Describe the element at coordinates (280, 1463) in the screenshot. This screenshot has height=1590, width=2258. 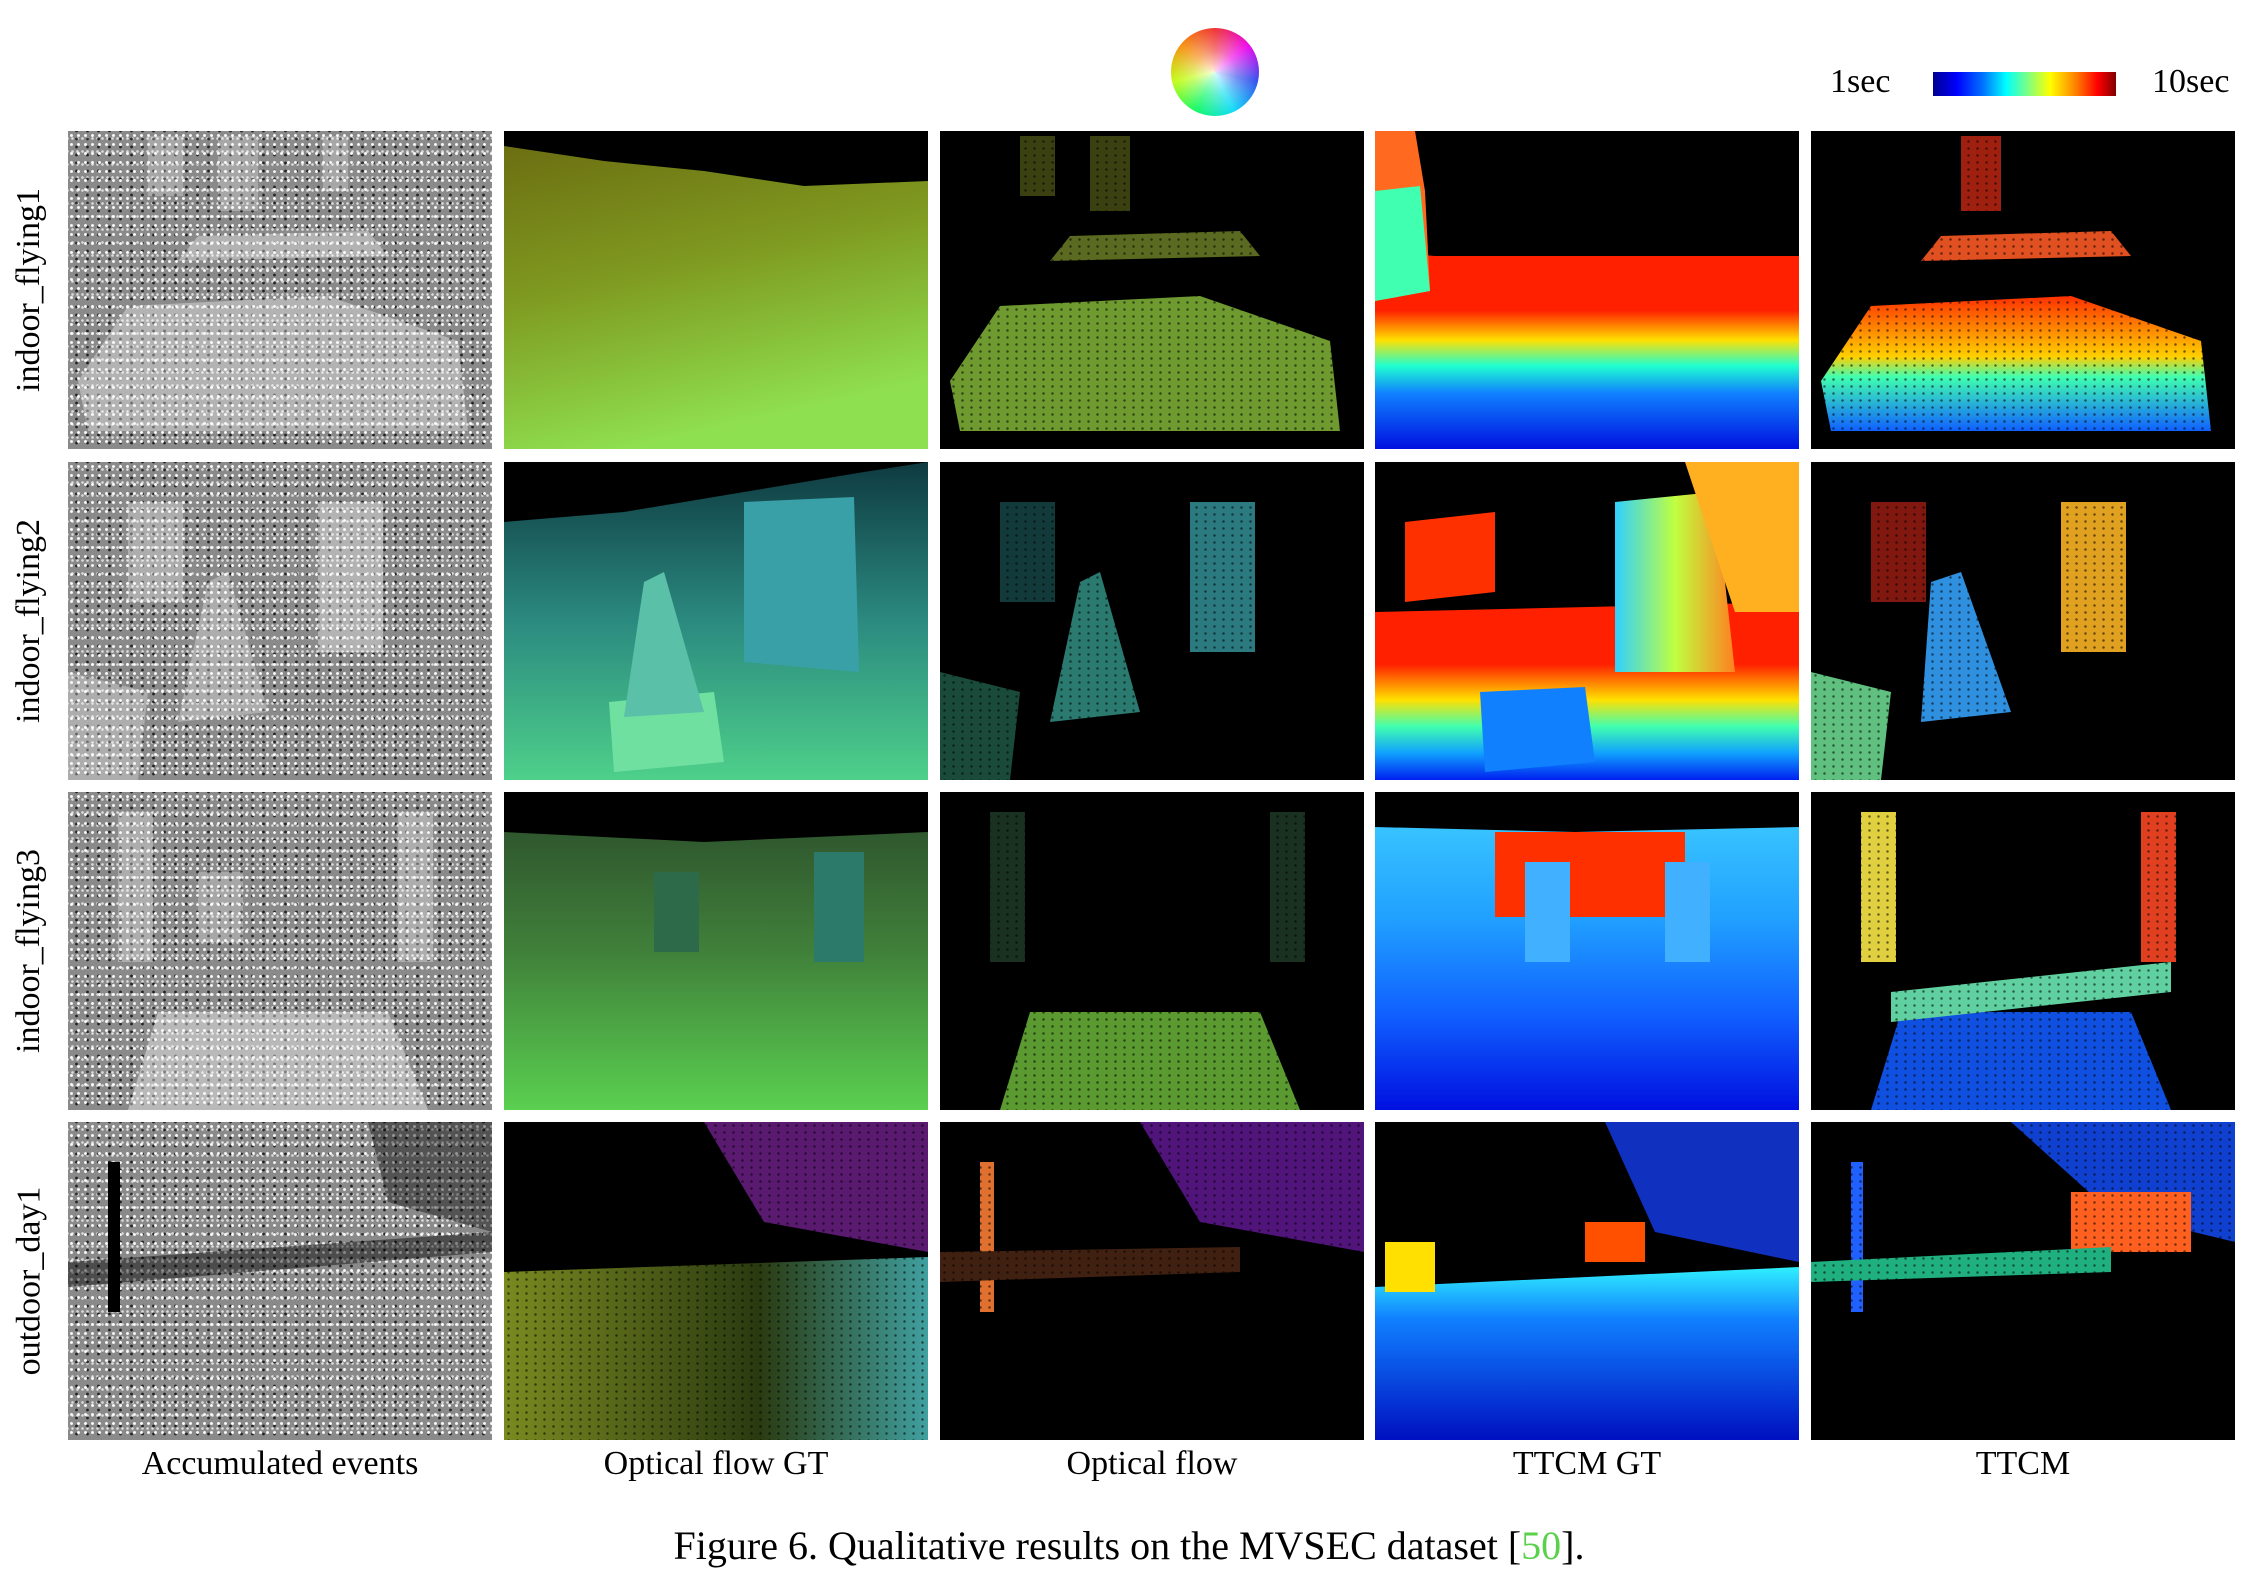
I see `column-label-accumulated-events: Accumulated events` at that location.